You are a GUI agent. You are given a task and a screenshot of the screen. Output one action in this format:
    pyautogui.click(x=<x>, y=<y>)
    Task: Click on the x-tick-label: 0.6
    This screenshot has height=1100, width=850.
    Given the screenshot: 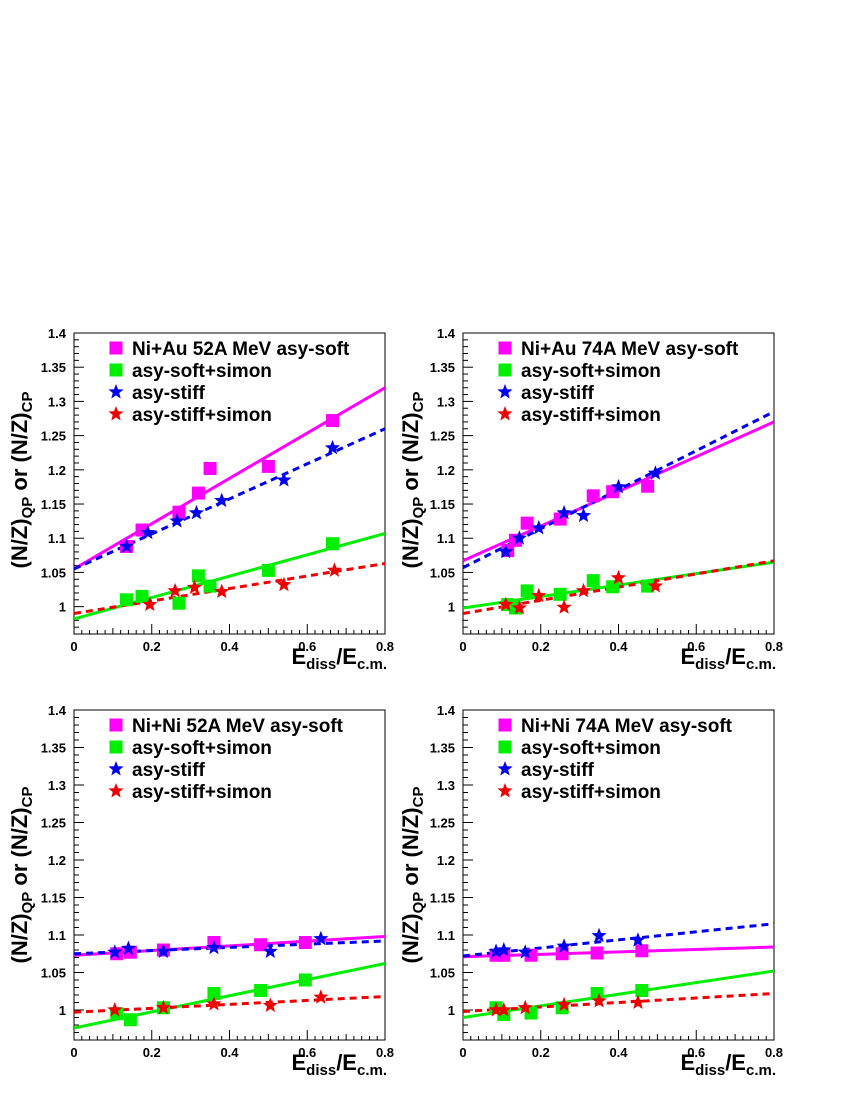 What is the action you would take?
    pyautogui.click(x=307, y=646)
    